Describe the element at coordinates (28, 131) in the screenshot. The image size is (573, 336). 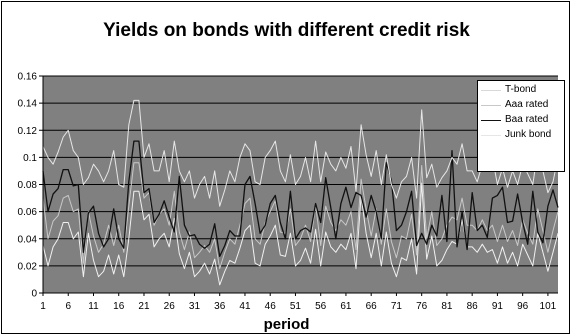
I see `y-tick-label: 0.12` at that location.